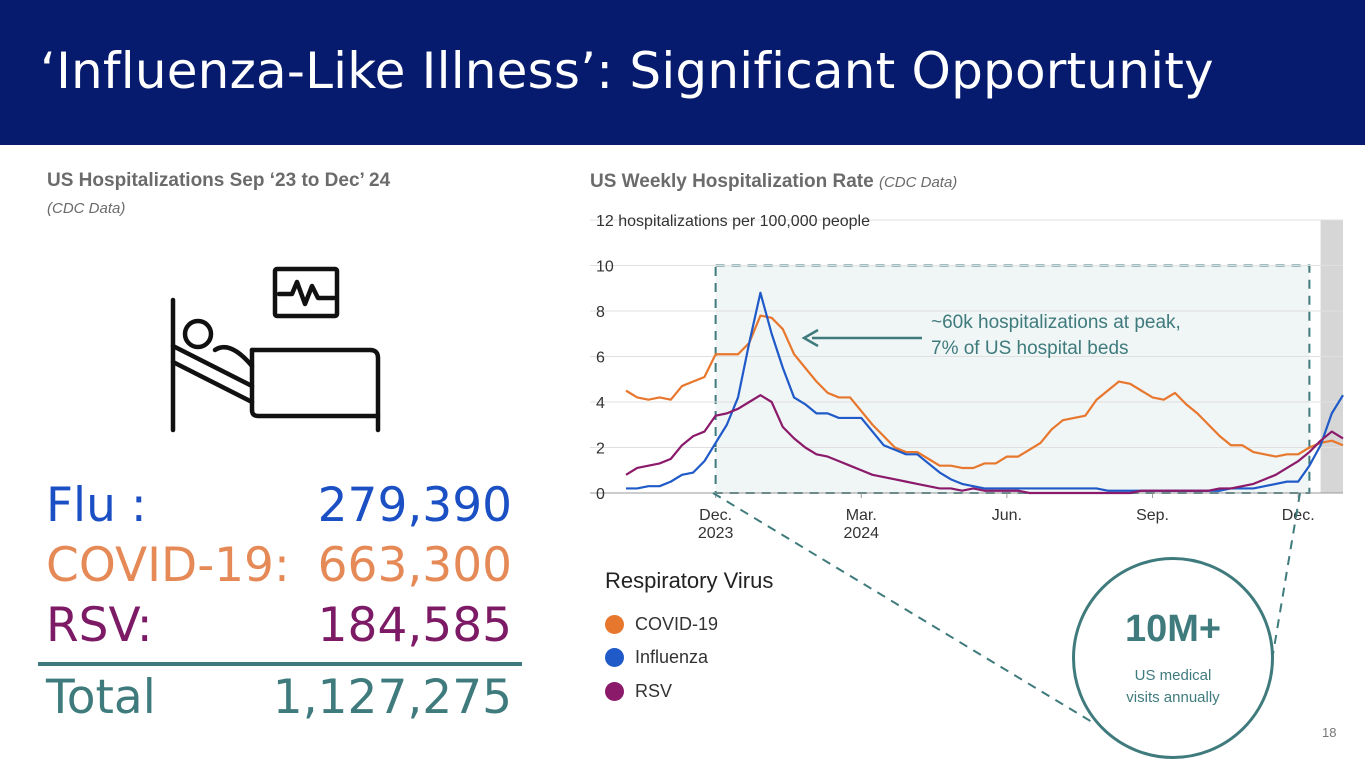 This screenshot has width=1365, height=768. I want to click on series-line-rsv, so click(984, 444).